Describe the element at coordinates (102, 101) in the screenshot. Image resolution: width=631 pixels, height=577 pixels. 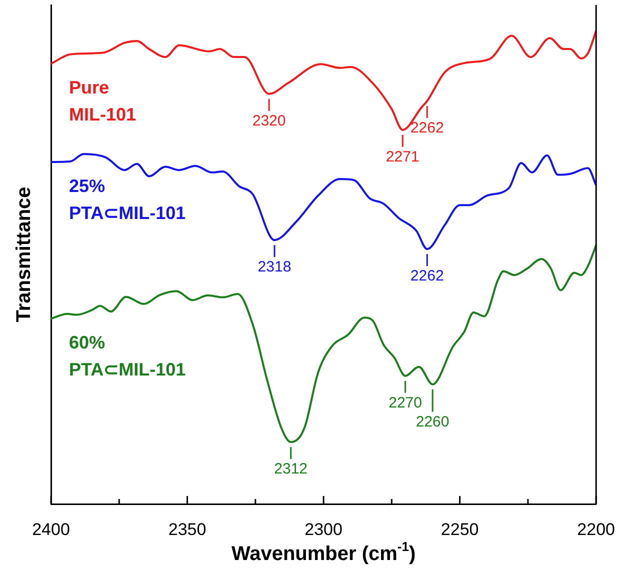
I see `series-label: Pure MIL-101` at that location.